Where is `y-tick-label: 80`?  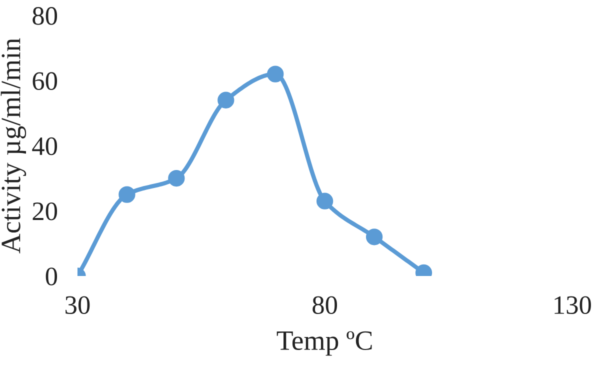 y-tick-label: 80 is located at coordinates (45, 16).